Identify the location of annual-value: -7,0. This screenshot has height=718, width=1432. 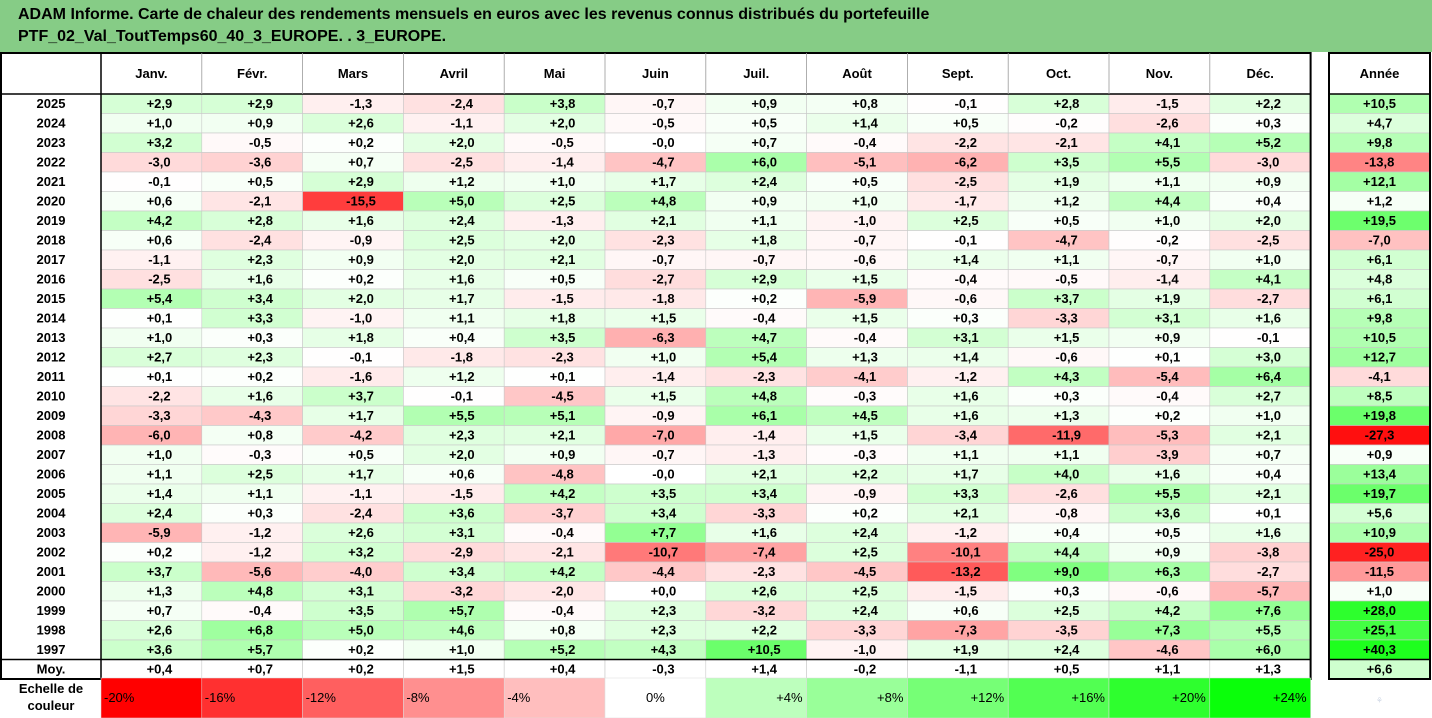
(1379, 240).